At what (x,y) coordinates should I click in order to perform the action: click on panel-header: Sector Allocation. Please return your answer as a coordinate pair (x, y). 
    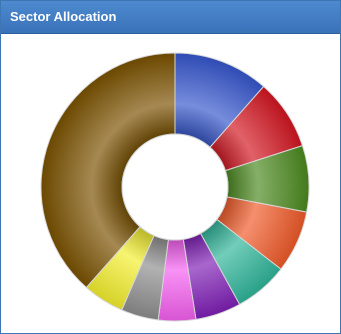
    Looking at the image, I should click on (170, 17).